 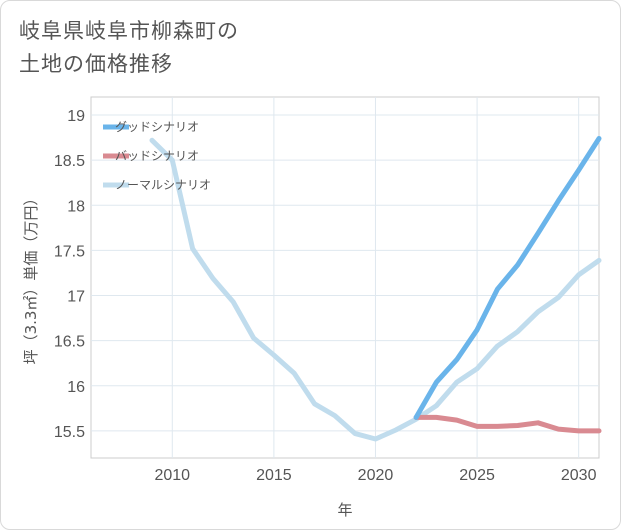 What do you see at coordinates (76, 206) in the screenshot?
I see `y-tick-label: 18` at bounding box center [76, 206].